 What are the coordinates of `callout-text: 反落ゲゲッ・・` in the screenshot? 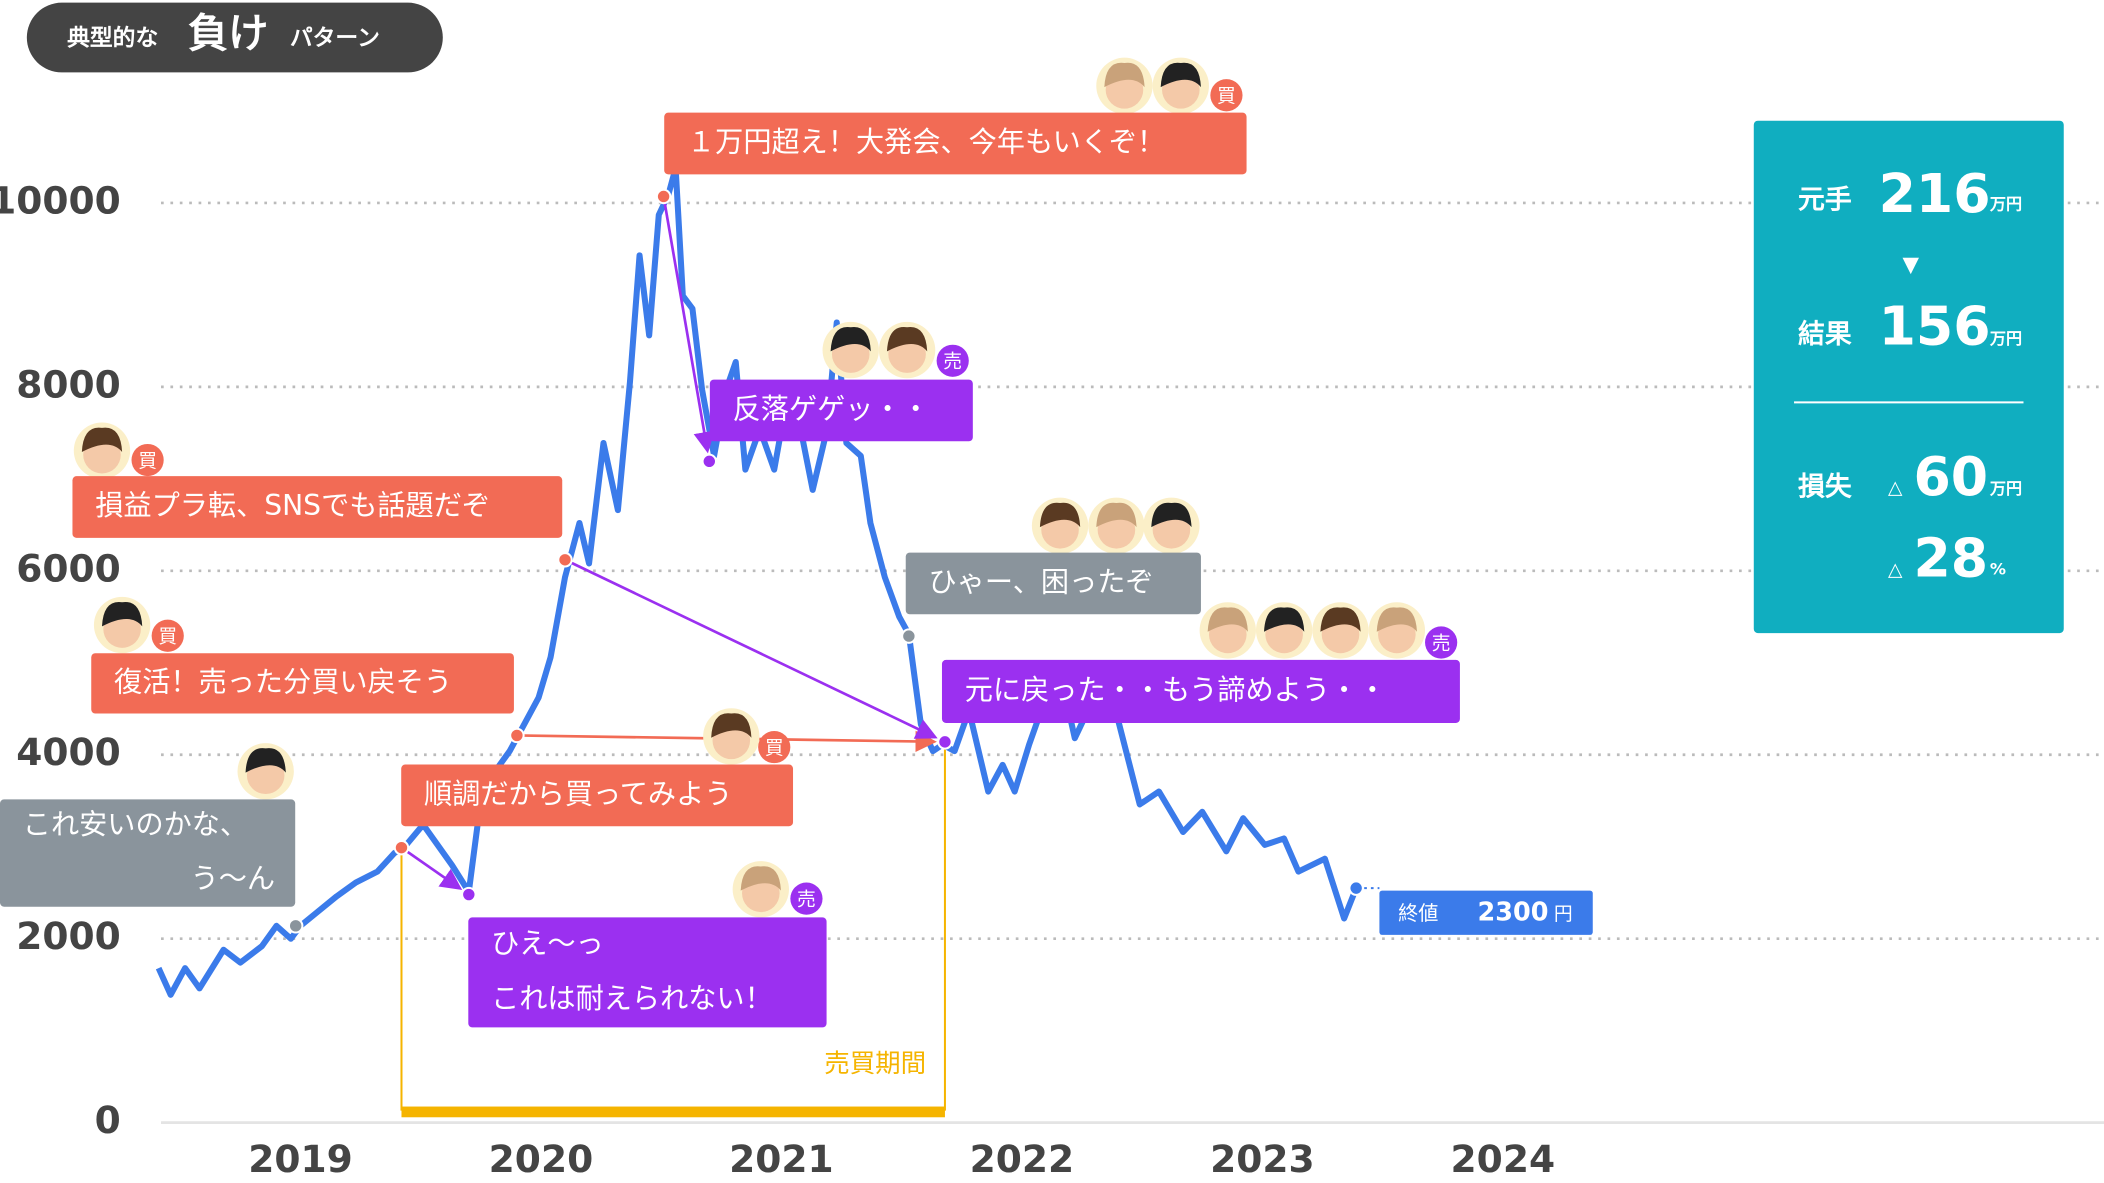 It's located at (831, 408).